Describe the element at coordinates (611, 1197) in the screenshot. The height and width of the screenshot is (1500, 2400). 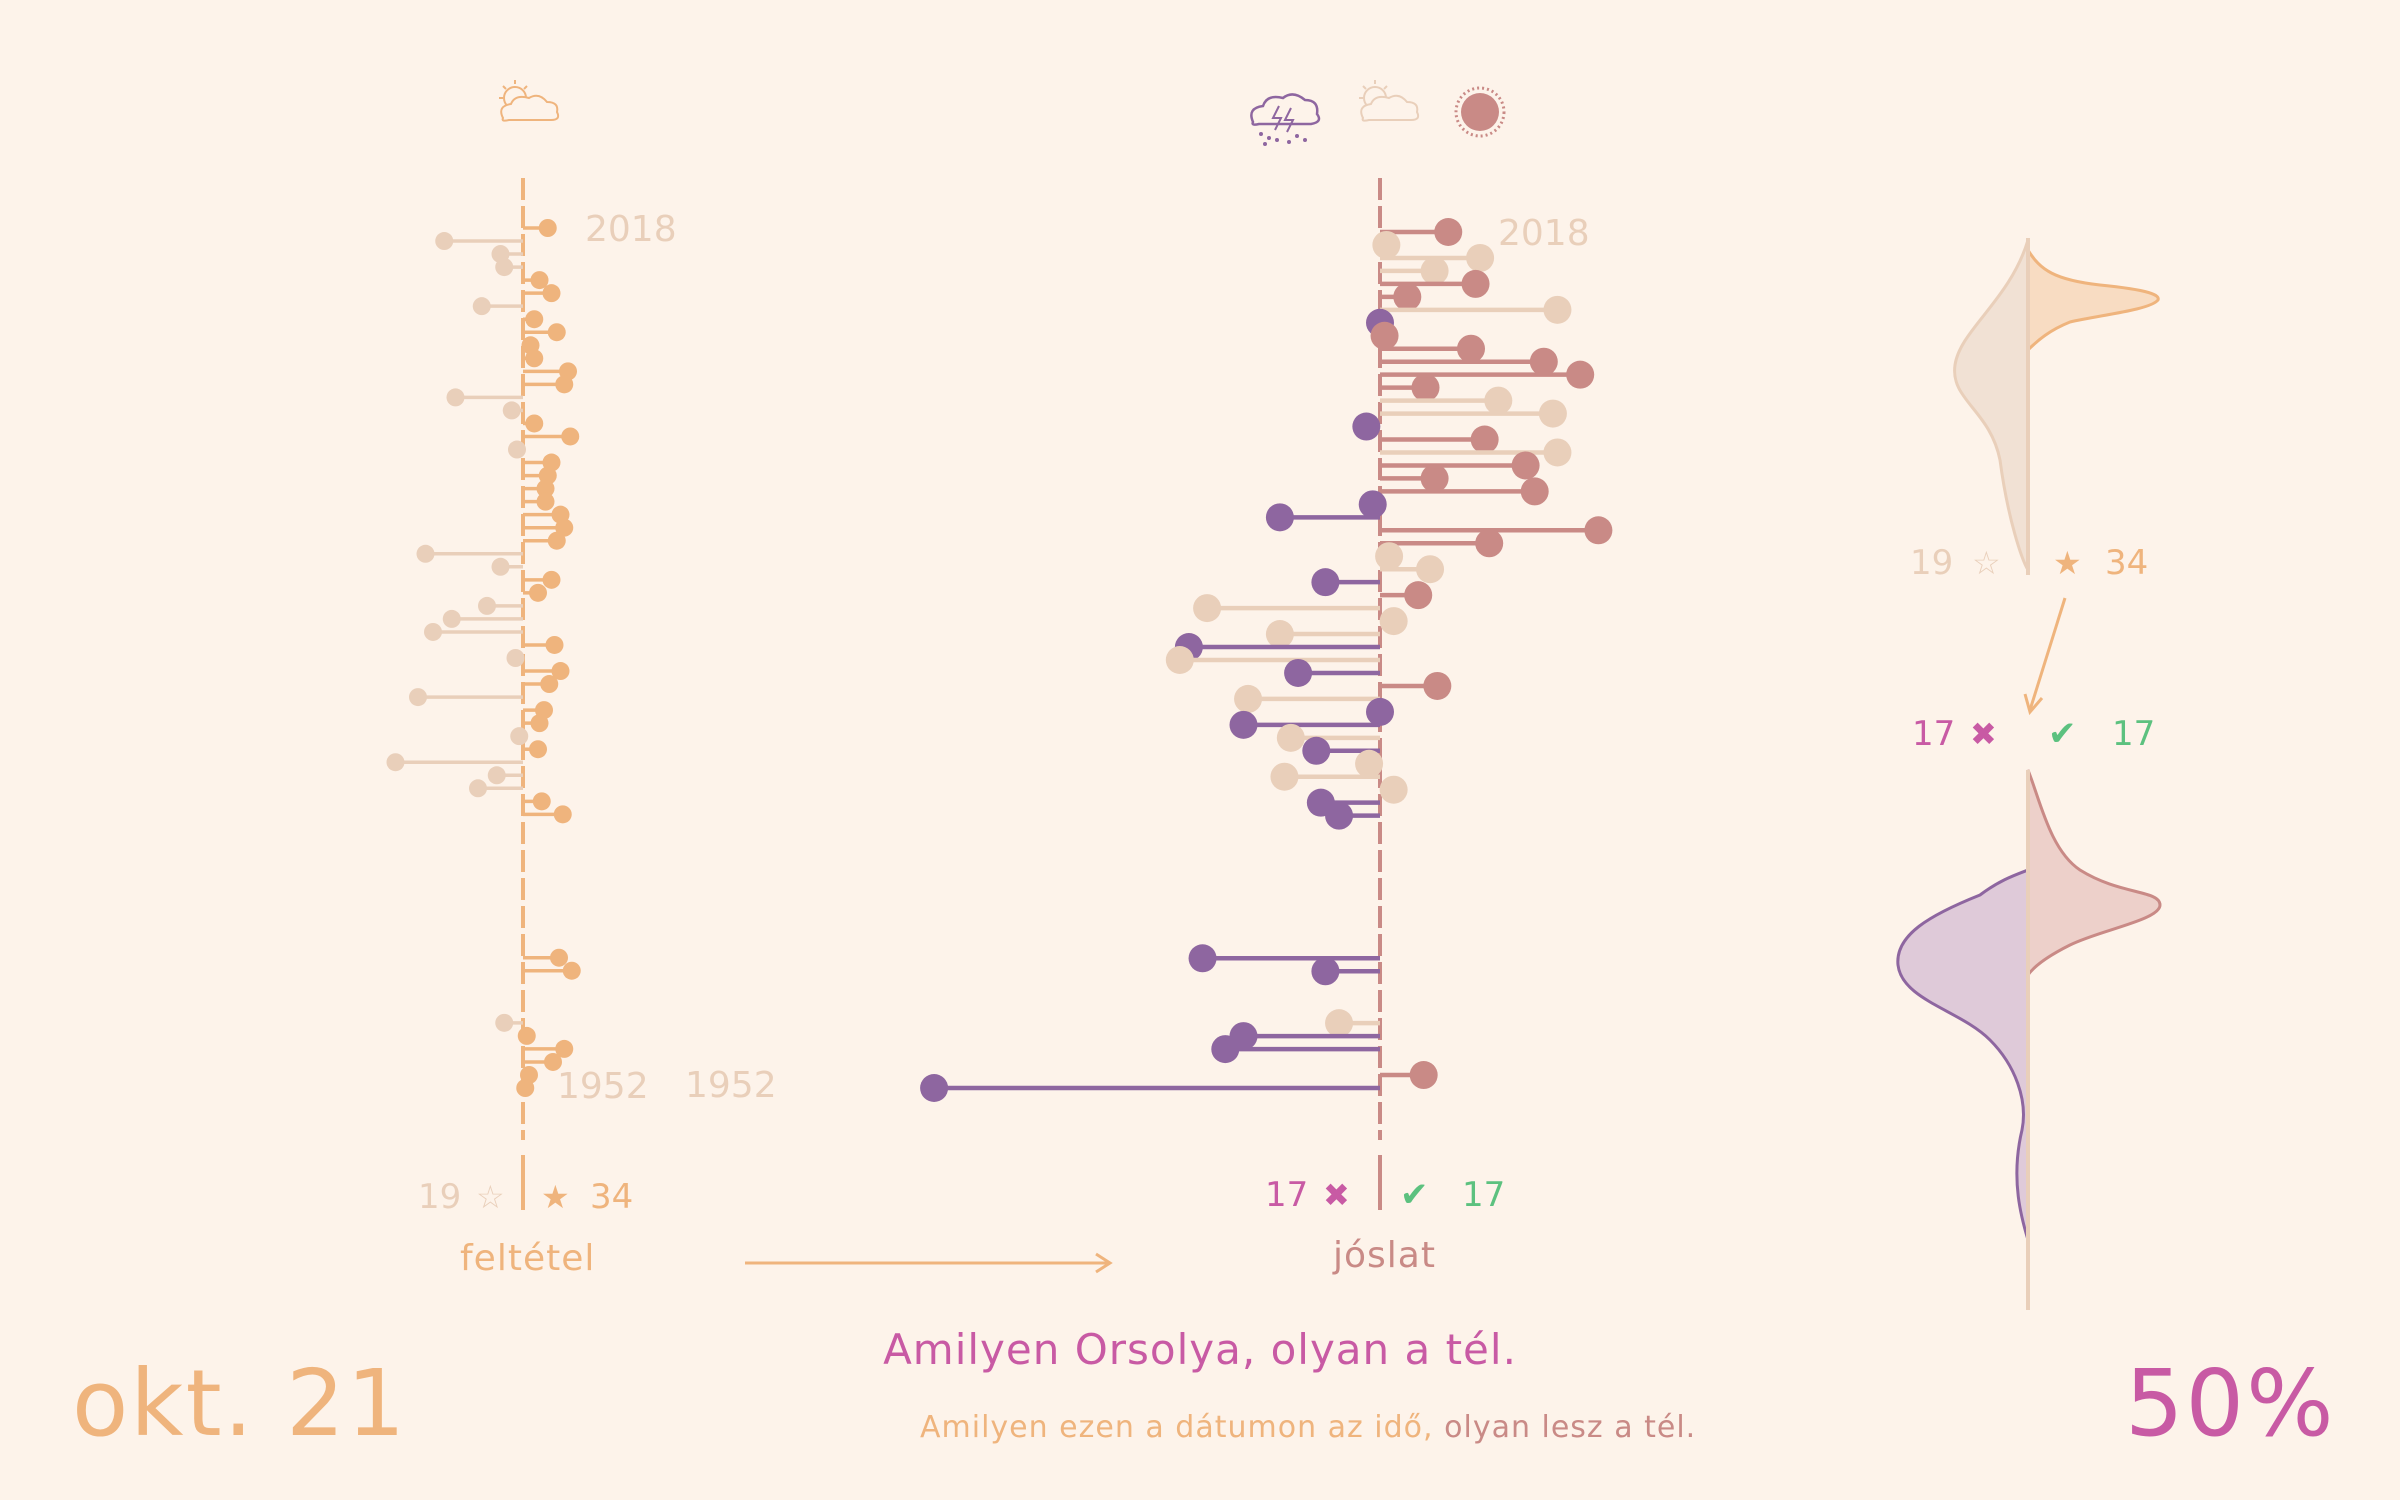
I see `cond-count-star: 34` at that location.